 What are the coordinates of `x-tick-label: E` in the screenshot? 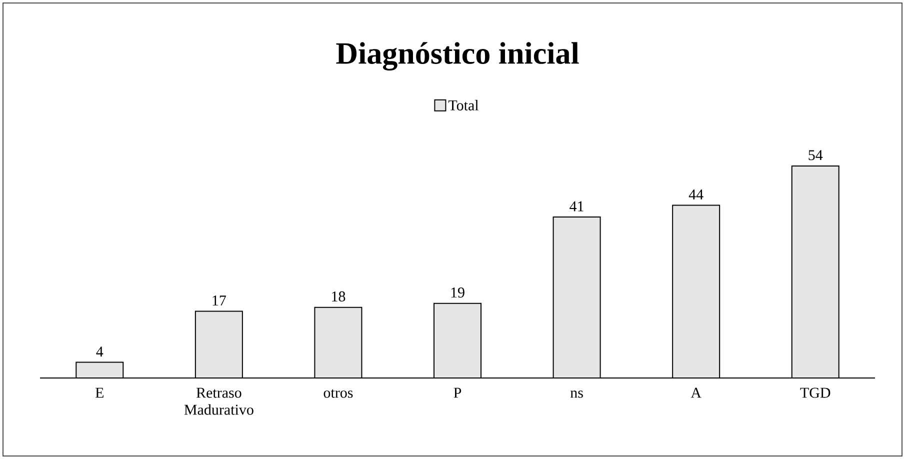 It's located at (100, 393).